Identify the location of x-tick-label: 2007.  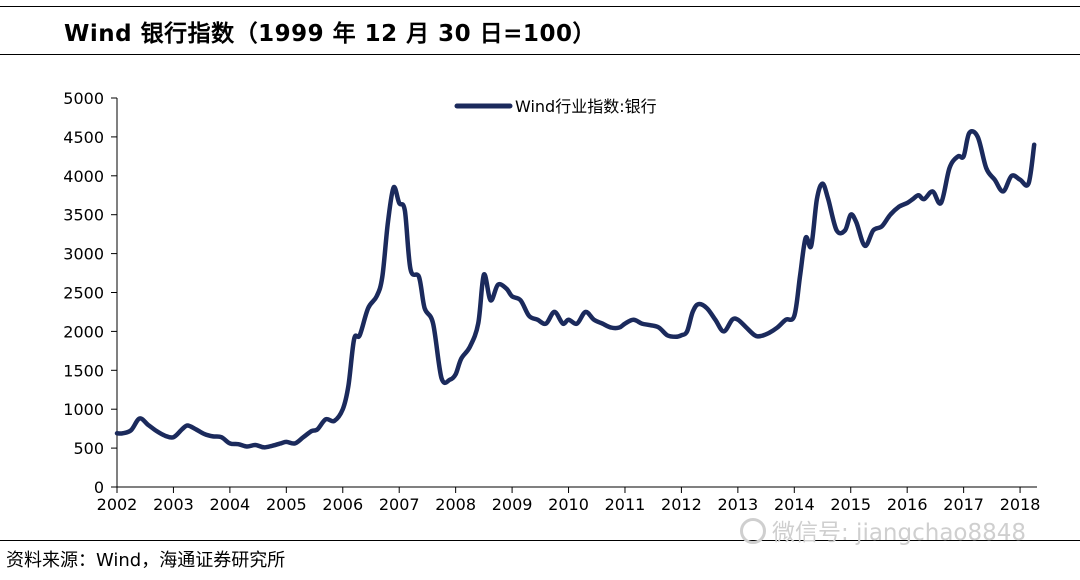
(399, 504).